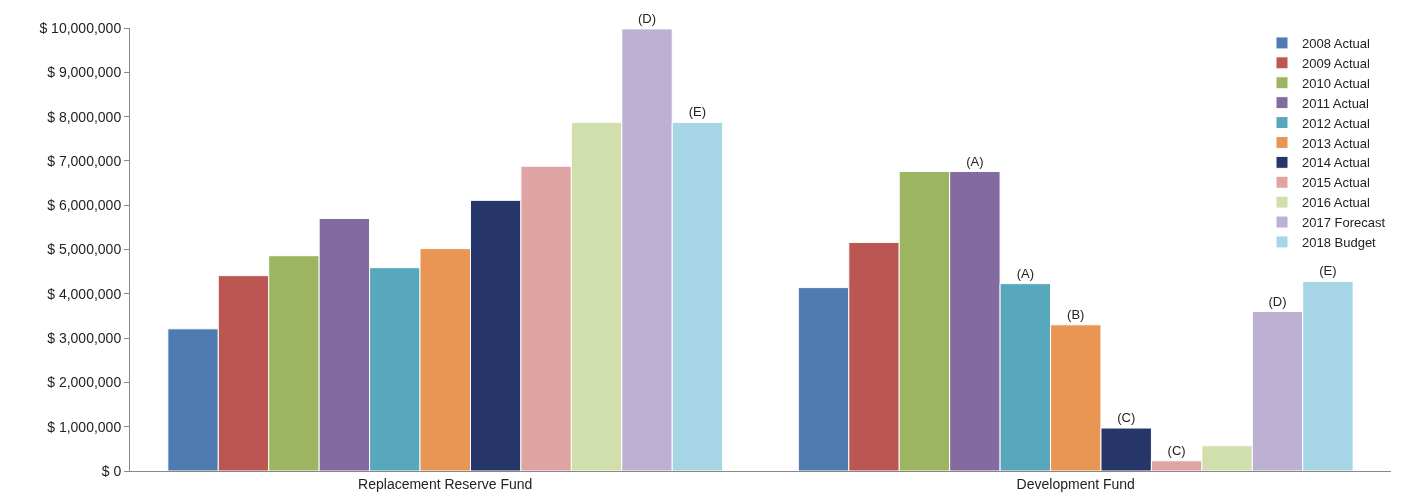 This screenshot has width=1401, height=501. I want to click on legend-label: 2015 Actual, so click(1336, 183).